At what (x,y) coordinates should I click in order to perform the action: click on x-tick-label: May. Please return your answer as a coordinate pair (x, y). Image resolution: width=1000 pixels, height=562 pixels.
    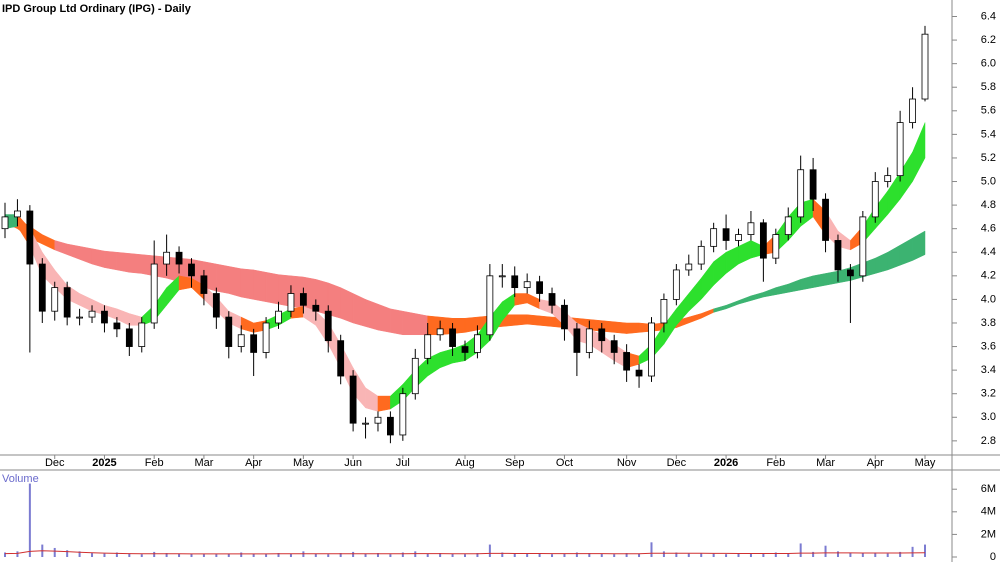
    Looking at the image, I should click on (925, 463).